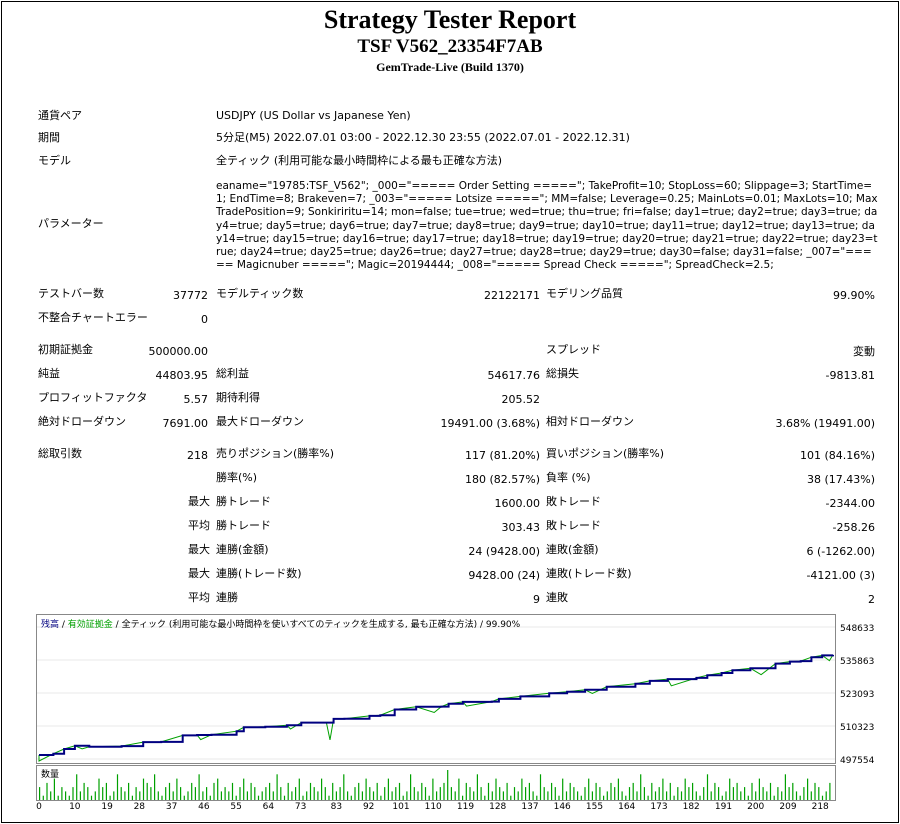 This screenshot has width=900, height=824. Describe the element at coordinates (498, 807) in the screenshot. I see `x-tick-label: 128` at that location.